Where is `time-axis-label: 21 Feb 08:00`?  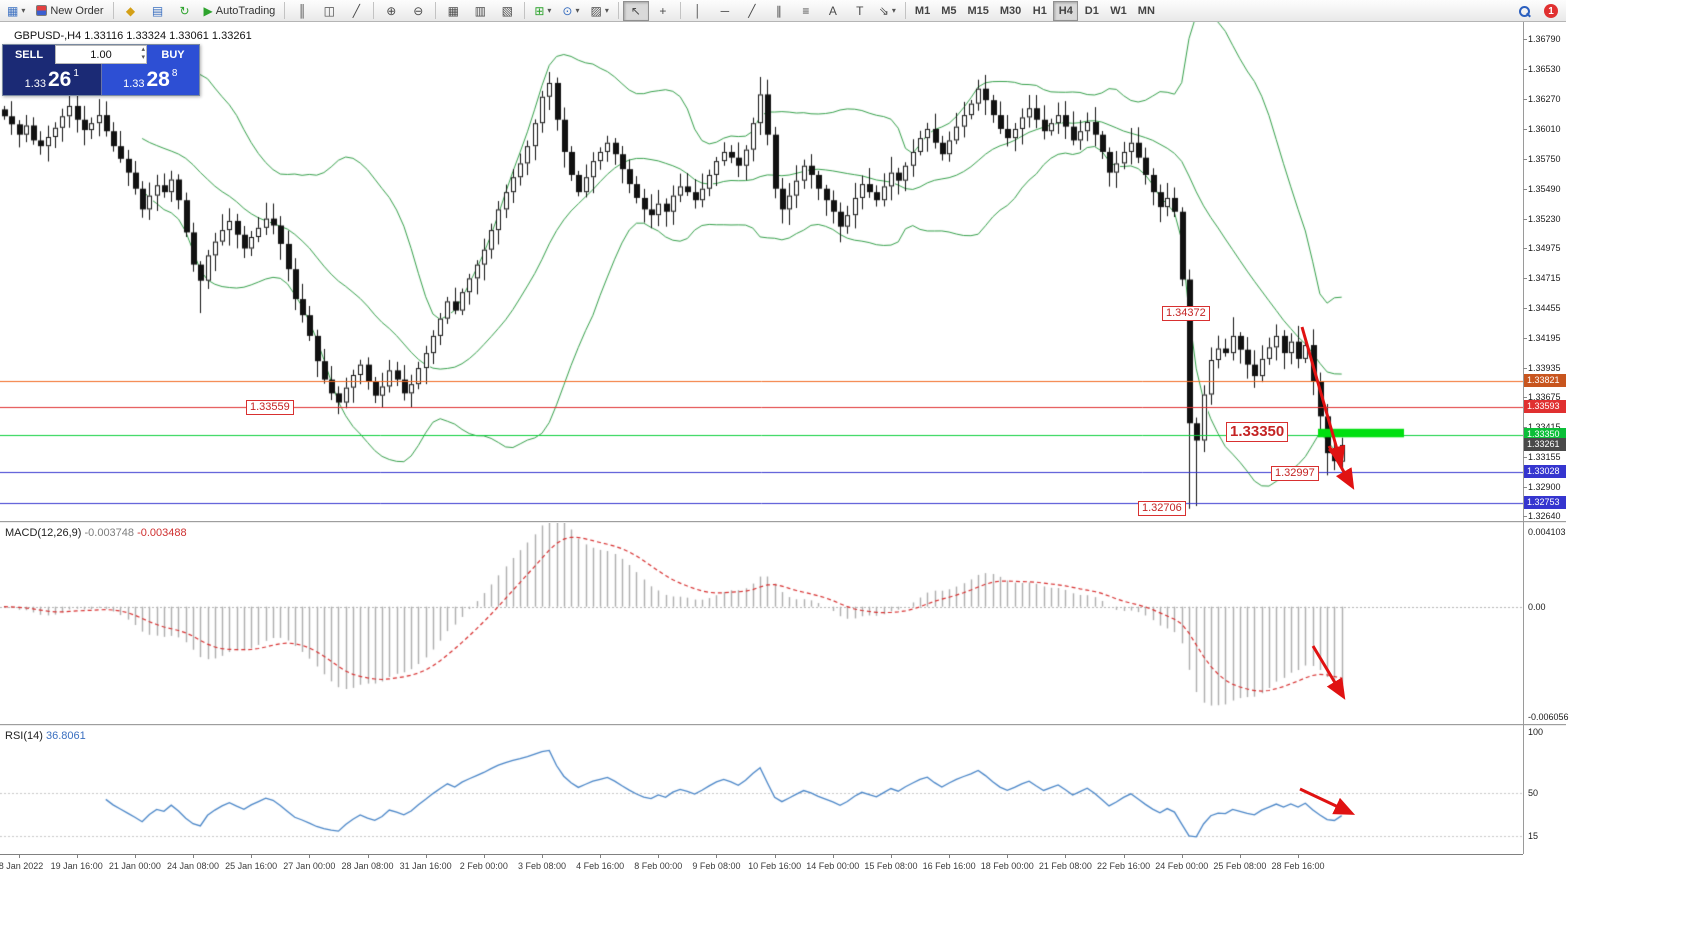 time-axis-label: 21 Feb 08:00 is located at coordinates (1065, 866).